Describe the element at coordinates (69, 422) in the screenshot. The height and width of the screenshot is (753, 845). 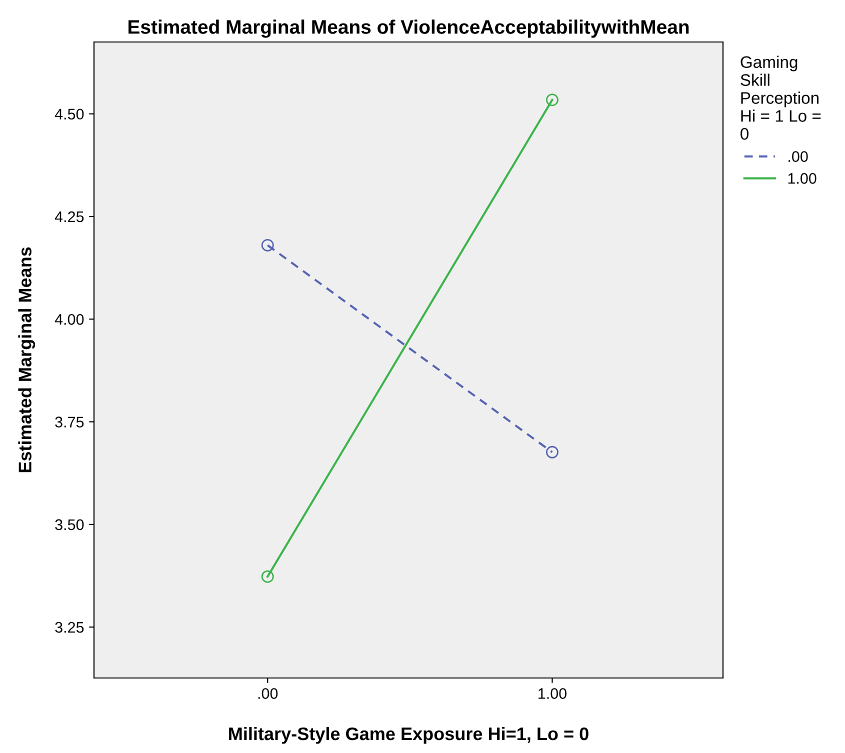
I see `y-tick-label: 3.75` at that location.